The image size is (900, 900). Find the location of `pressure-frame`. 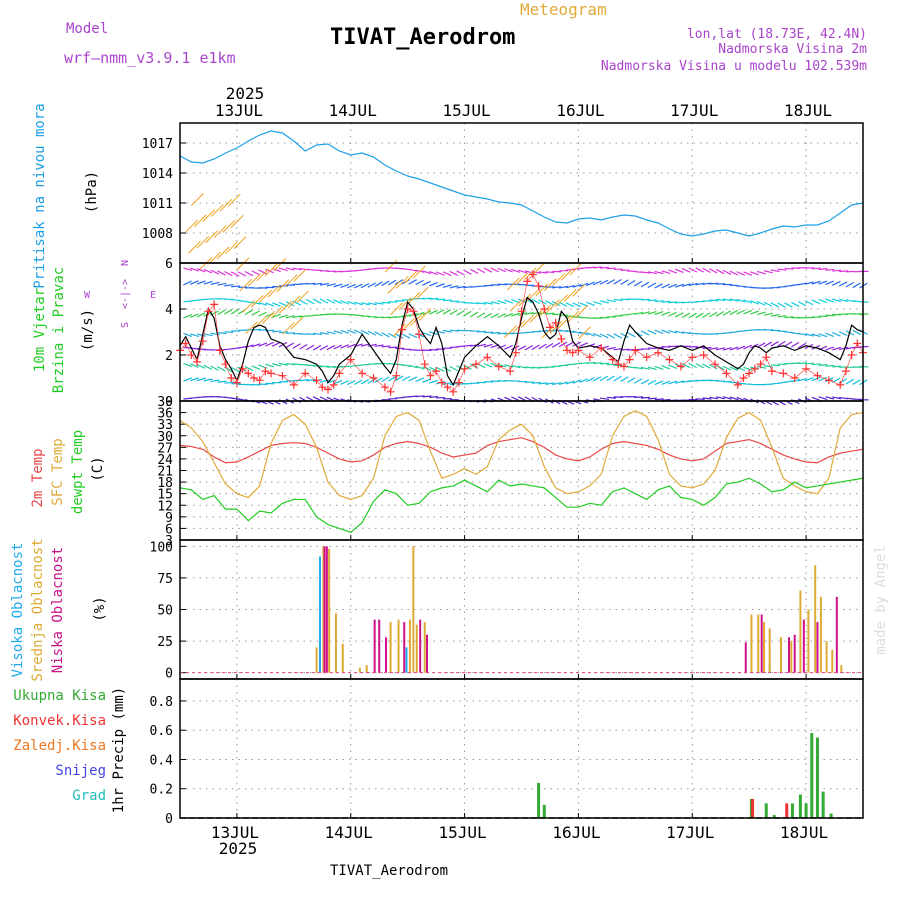

pressure-frame is located at coordinates (521, 193).